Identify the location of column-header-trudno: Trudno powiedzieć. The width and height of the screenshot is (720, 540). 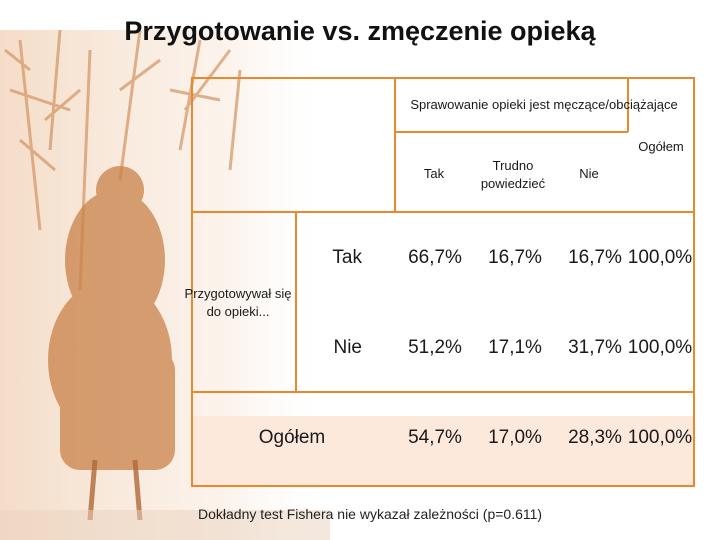
(513, 174).